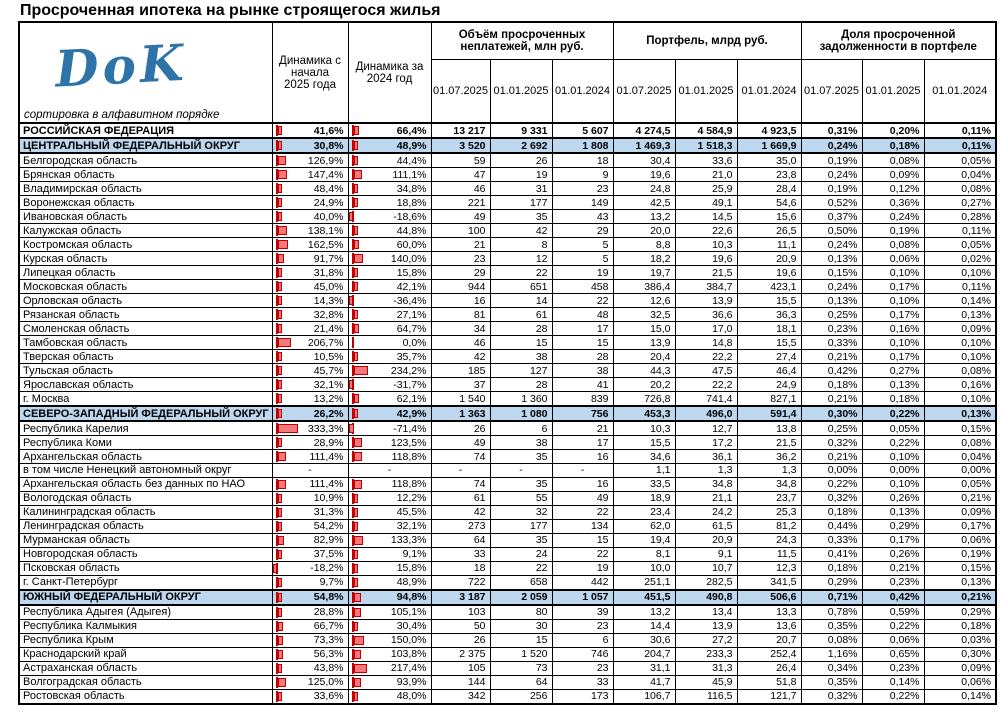  What do you see at coordinates (582, 160) in the screenshot?
I see `value-cell: 18` at bounding box center [582, 160].